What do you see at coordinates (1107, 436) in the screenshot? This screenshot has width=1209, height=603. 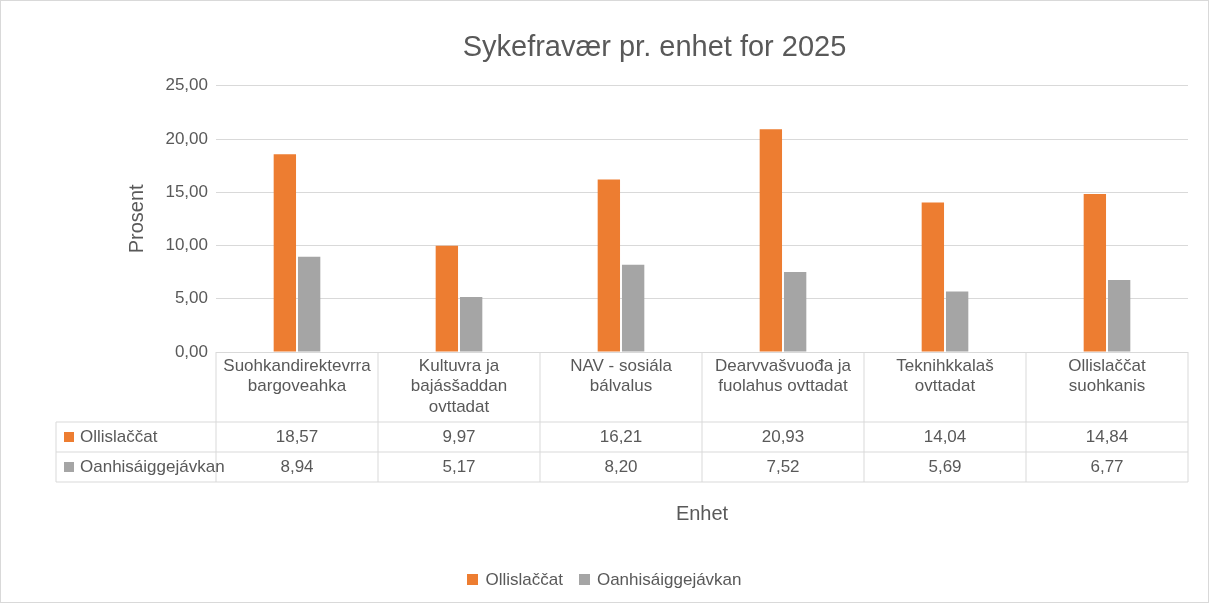 I see `data-label: 14,84` at bounding box center [1107, 436].